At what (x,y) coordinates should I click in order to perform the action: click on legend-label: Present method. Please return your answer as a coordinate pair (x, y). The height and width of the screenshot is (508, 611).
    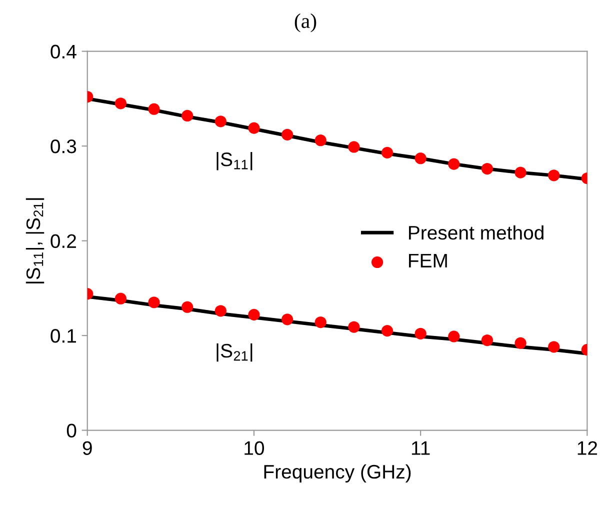
    Looking at the image, I should click on (476, 232).